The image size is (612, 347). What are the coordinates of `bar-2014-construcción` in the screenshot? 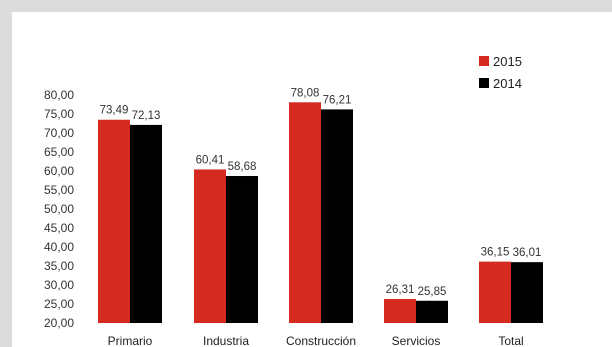 It's located at (337, 216).